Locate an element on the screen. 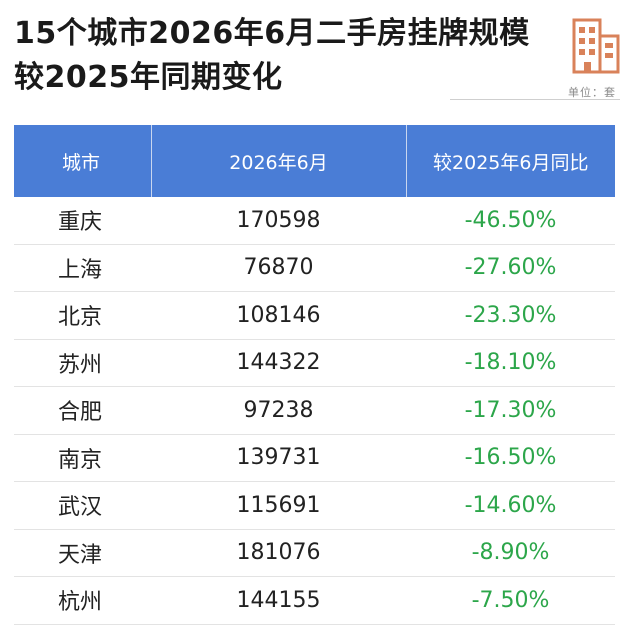  table-row: 南京 139731 -16.50% is located at coordinates (314, 458).